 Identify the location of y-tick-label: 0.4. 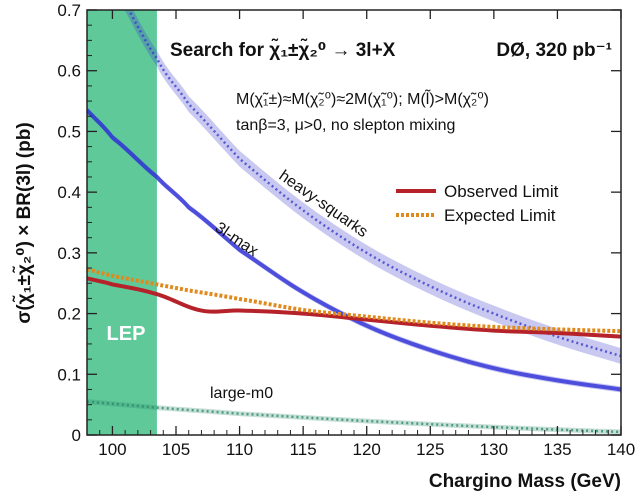
(69, 192).